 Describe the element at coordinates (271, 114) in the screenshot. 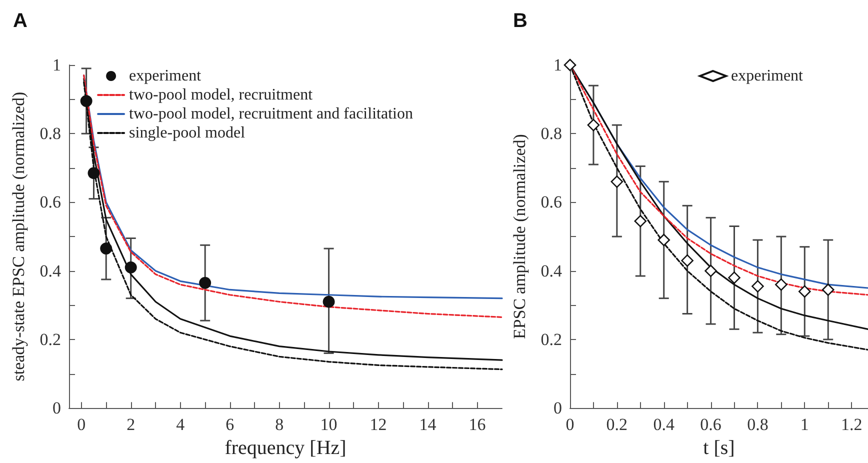

I see `legend-label: two-pool model, recruitment and facilitation` at that location.